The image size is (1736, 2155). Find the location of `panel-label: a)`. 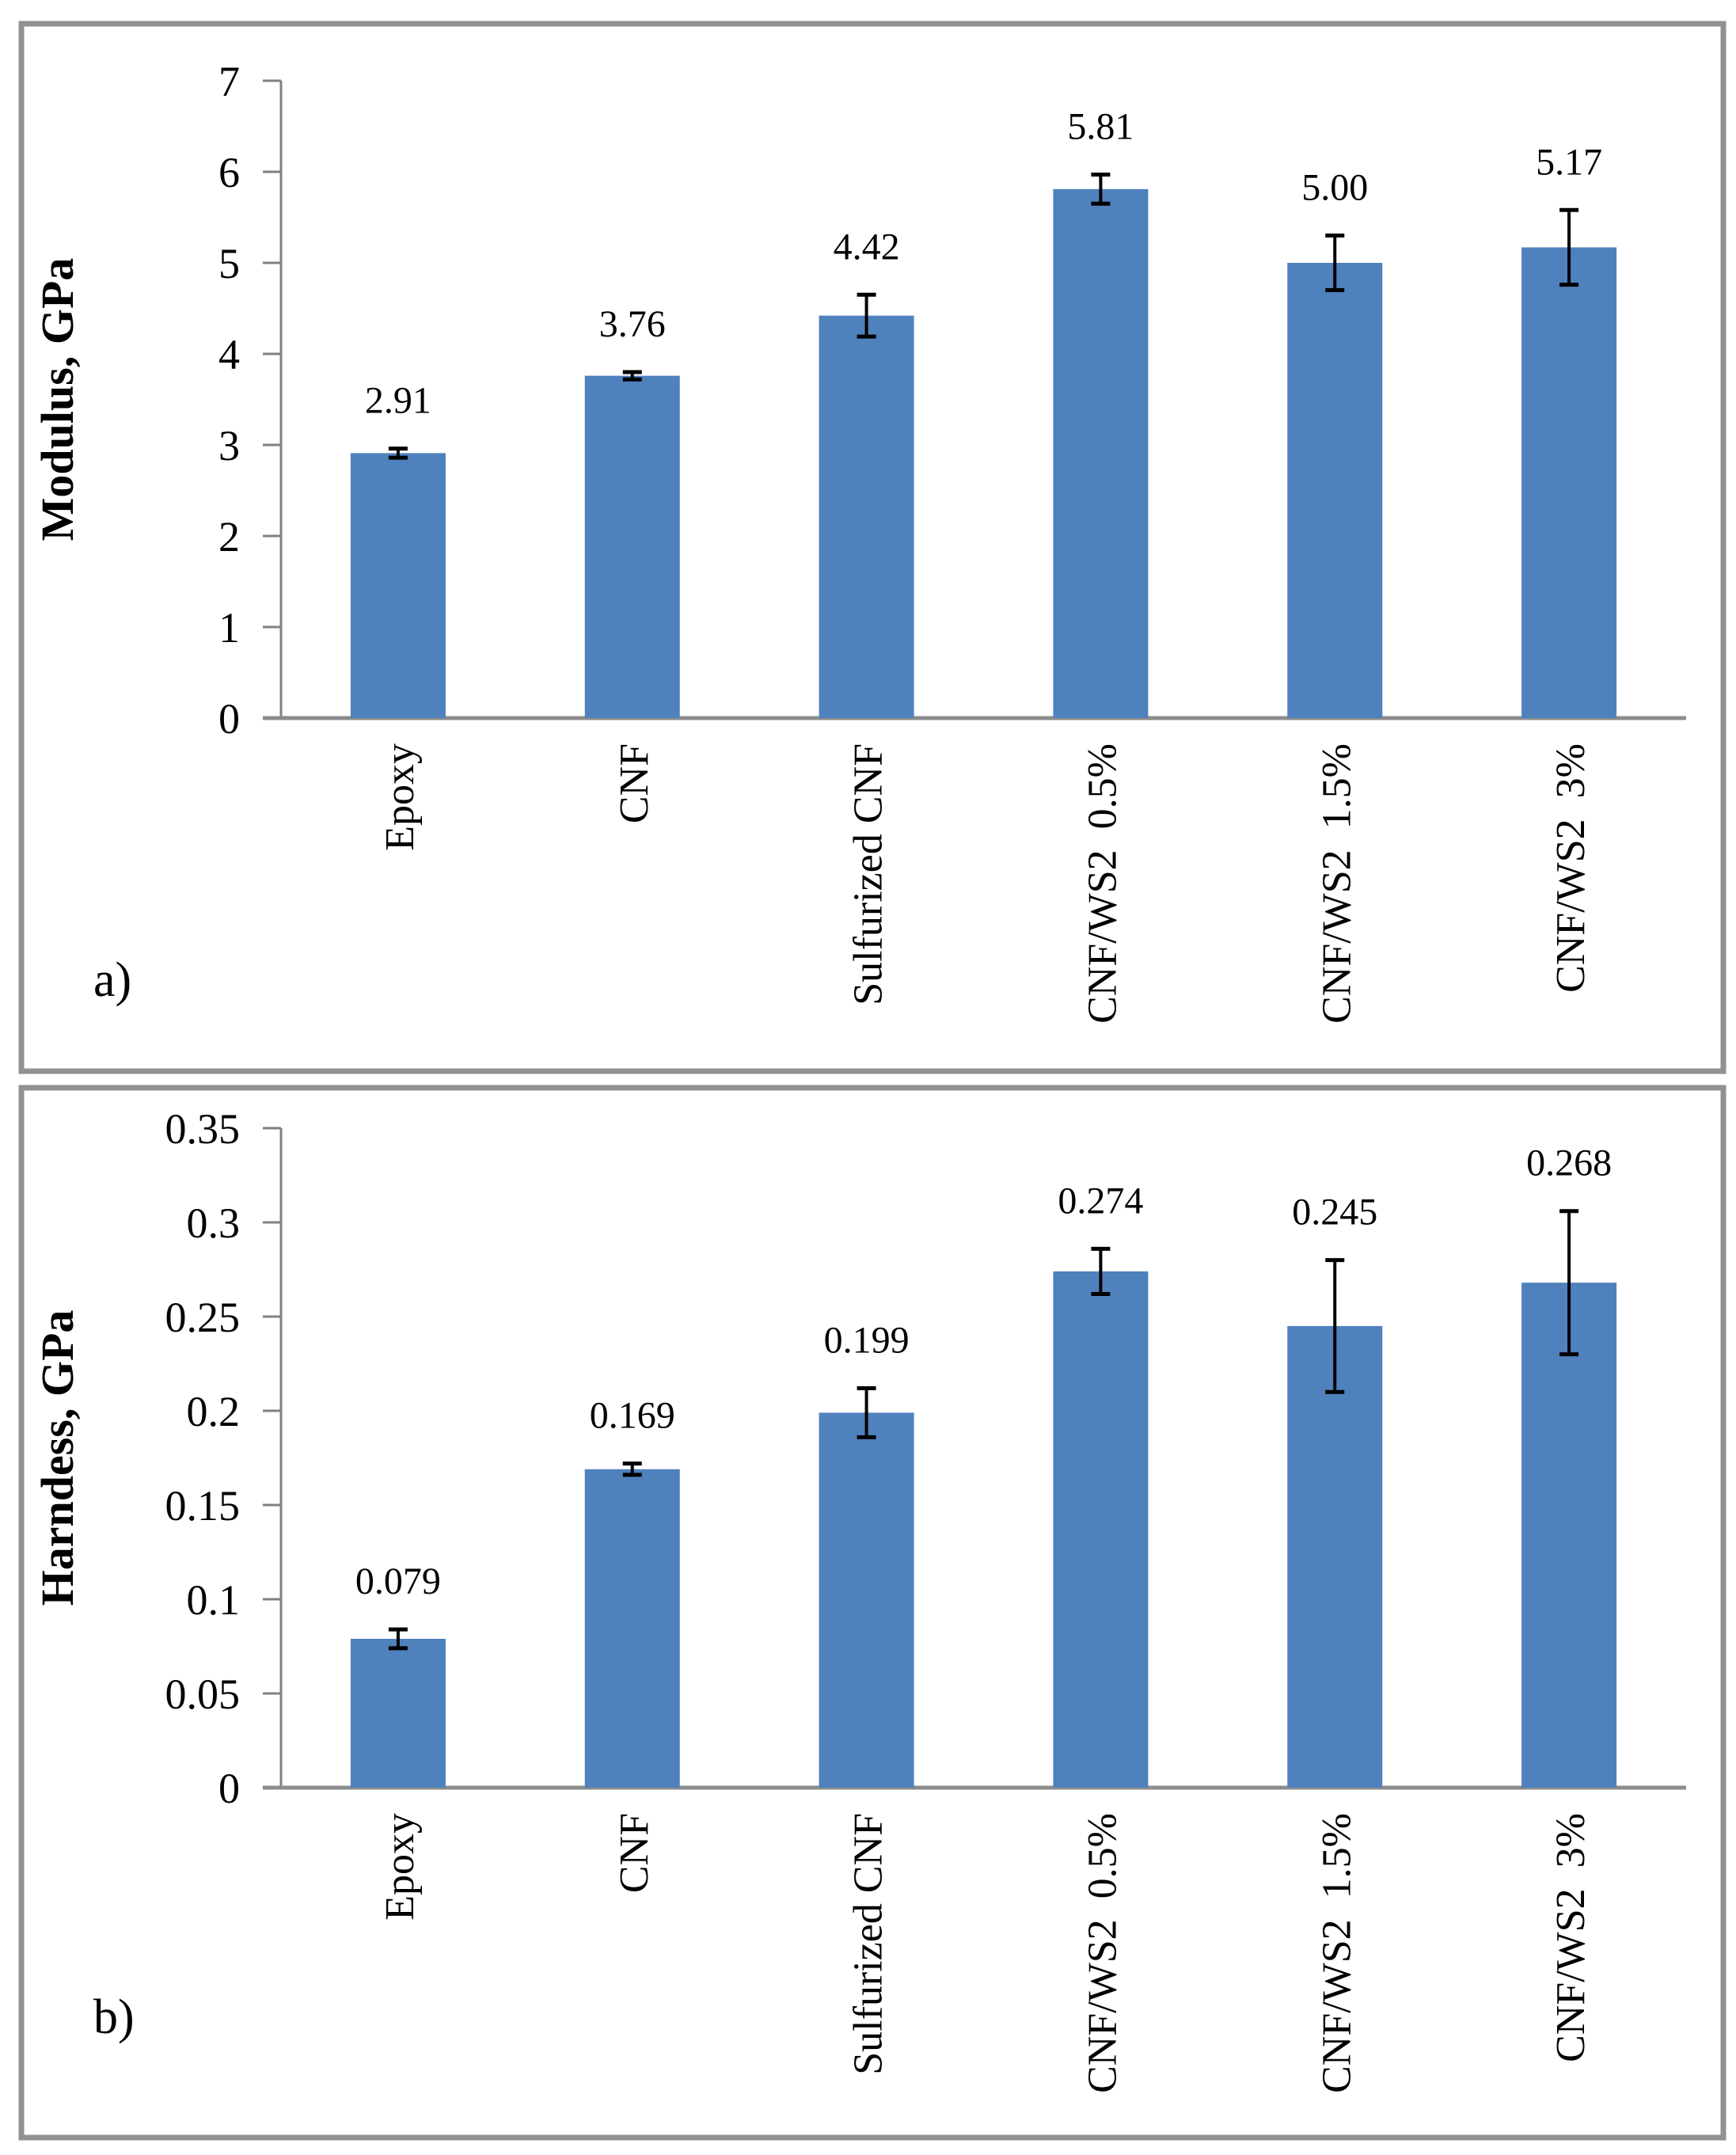

panel-label: a) is located at coordinates (112, 980).